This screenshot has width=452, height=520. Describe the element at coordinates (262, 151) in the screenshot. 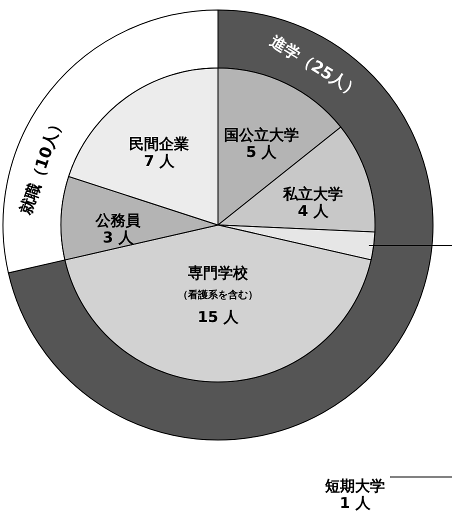

I see `data-label: 5 人` at that location.